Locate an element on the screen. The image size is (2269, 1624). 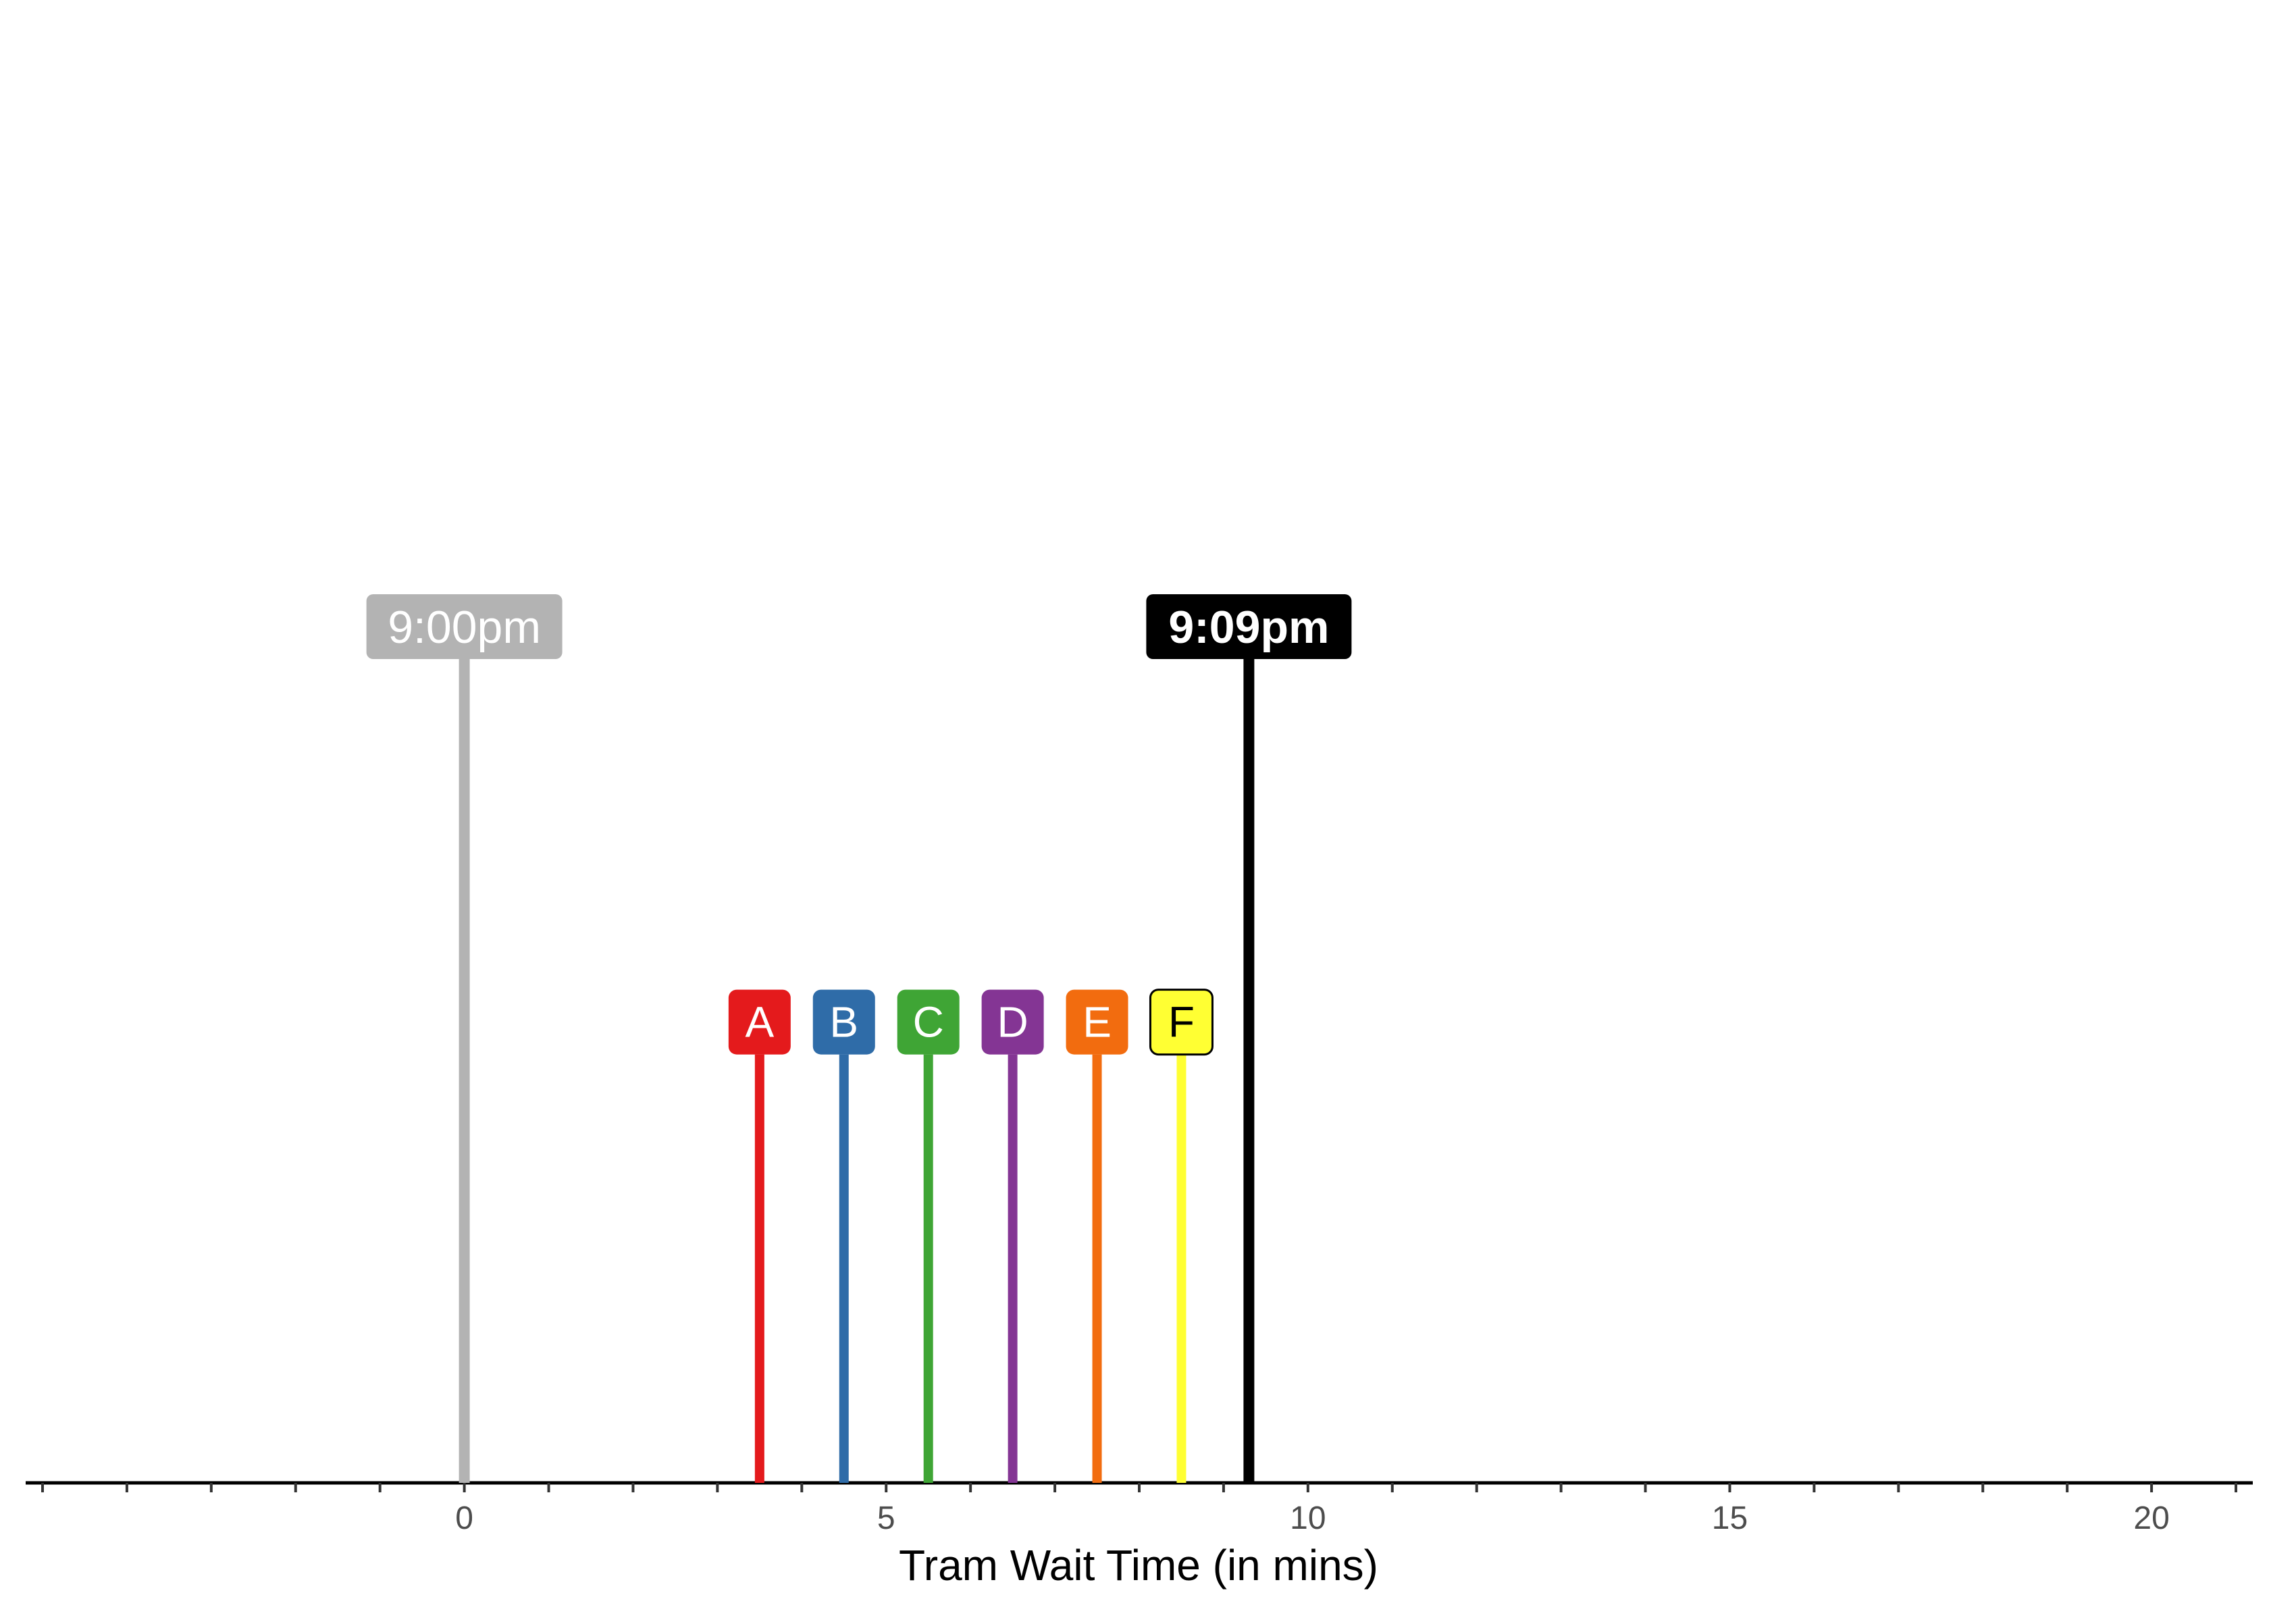
tram-label-d: D is located at coordinates (1012, 1023).